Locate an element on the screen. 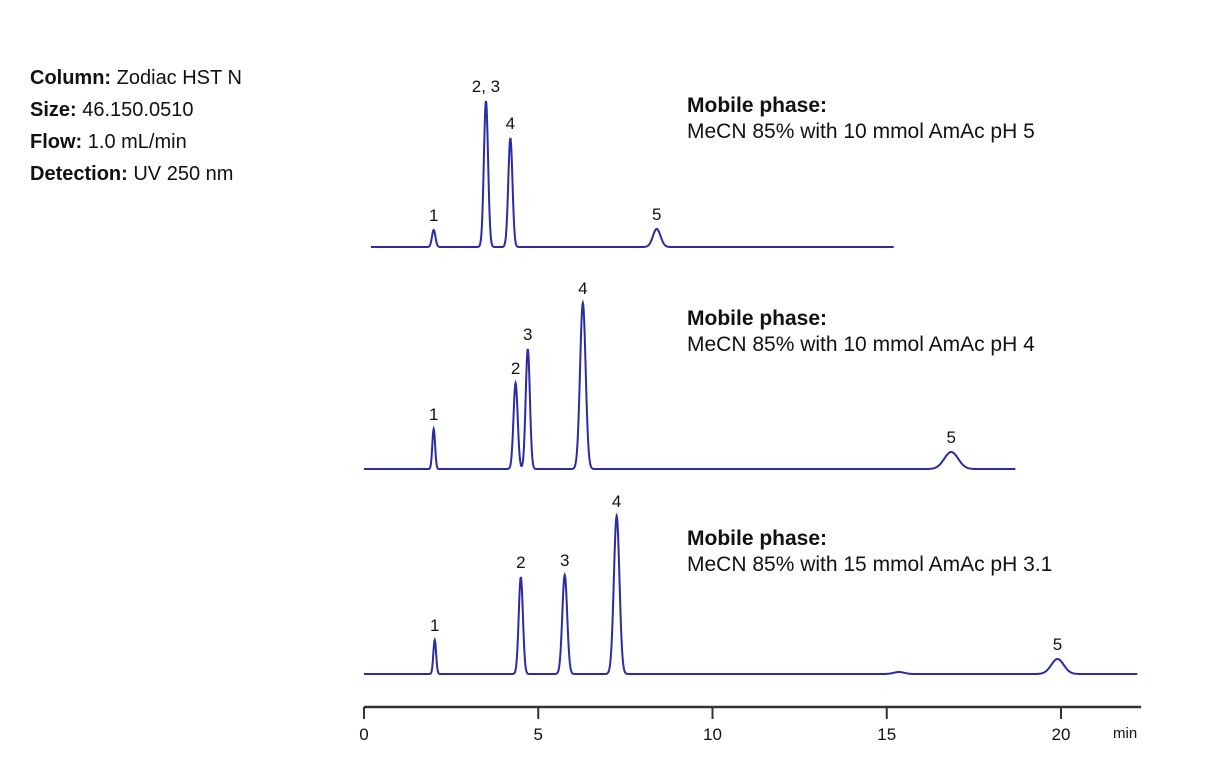  x-tick-label: 5 is located at coordinates (538, 734).